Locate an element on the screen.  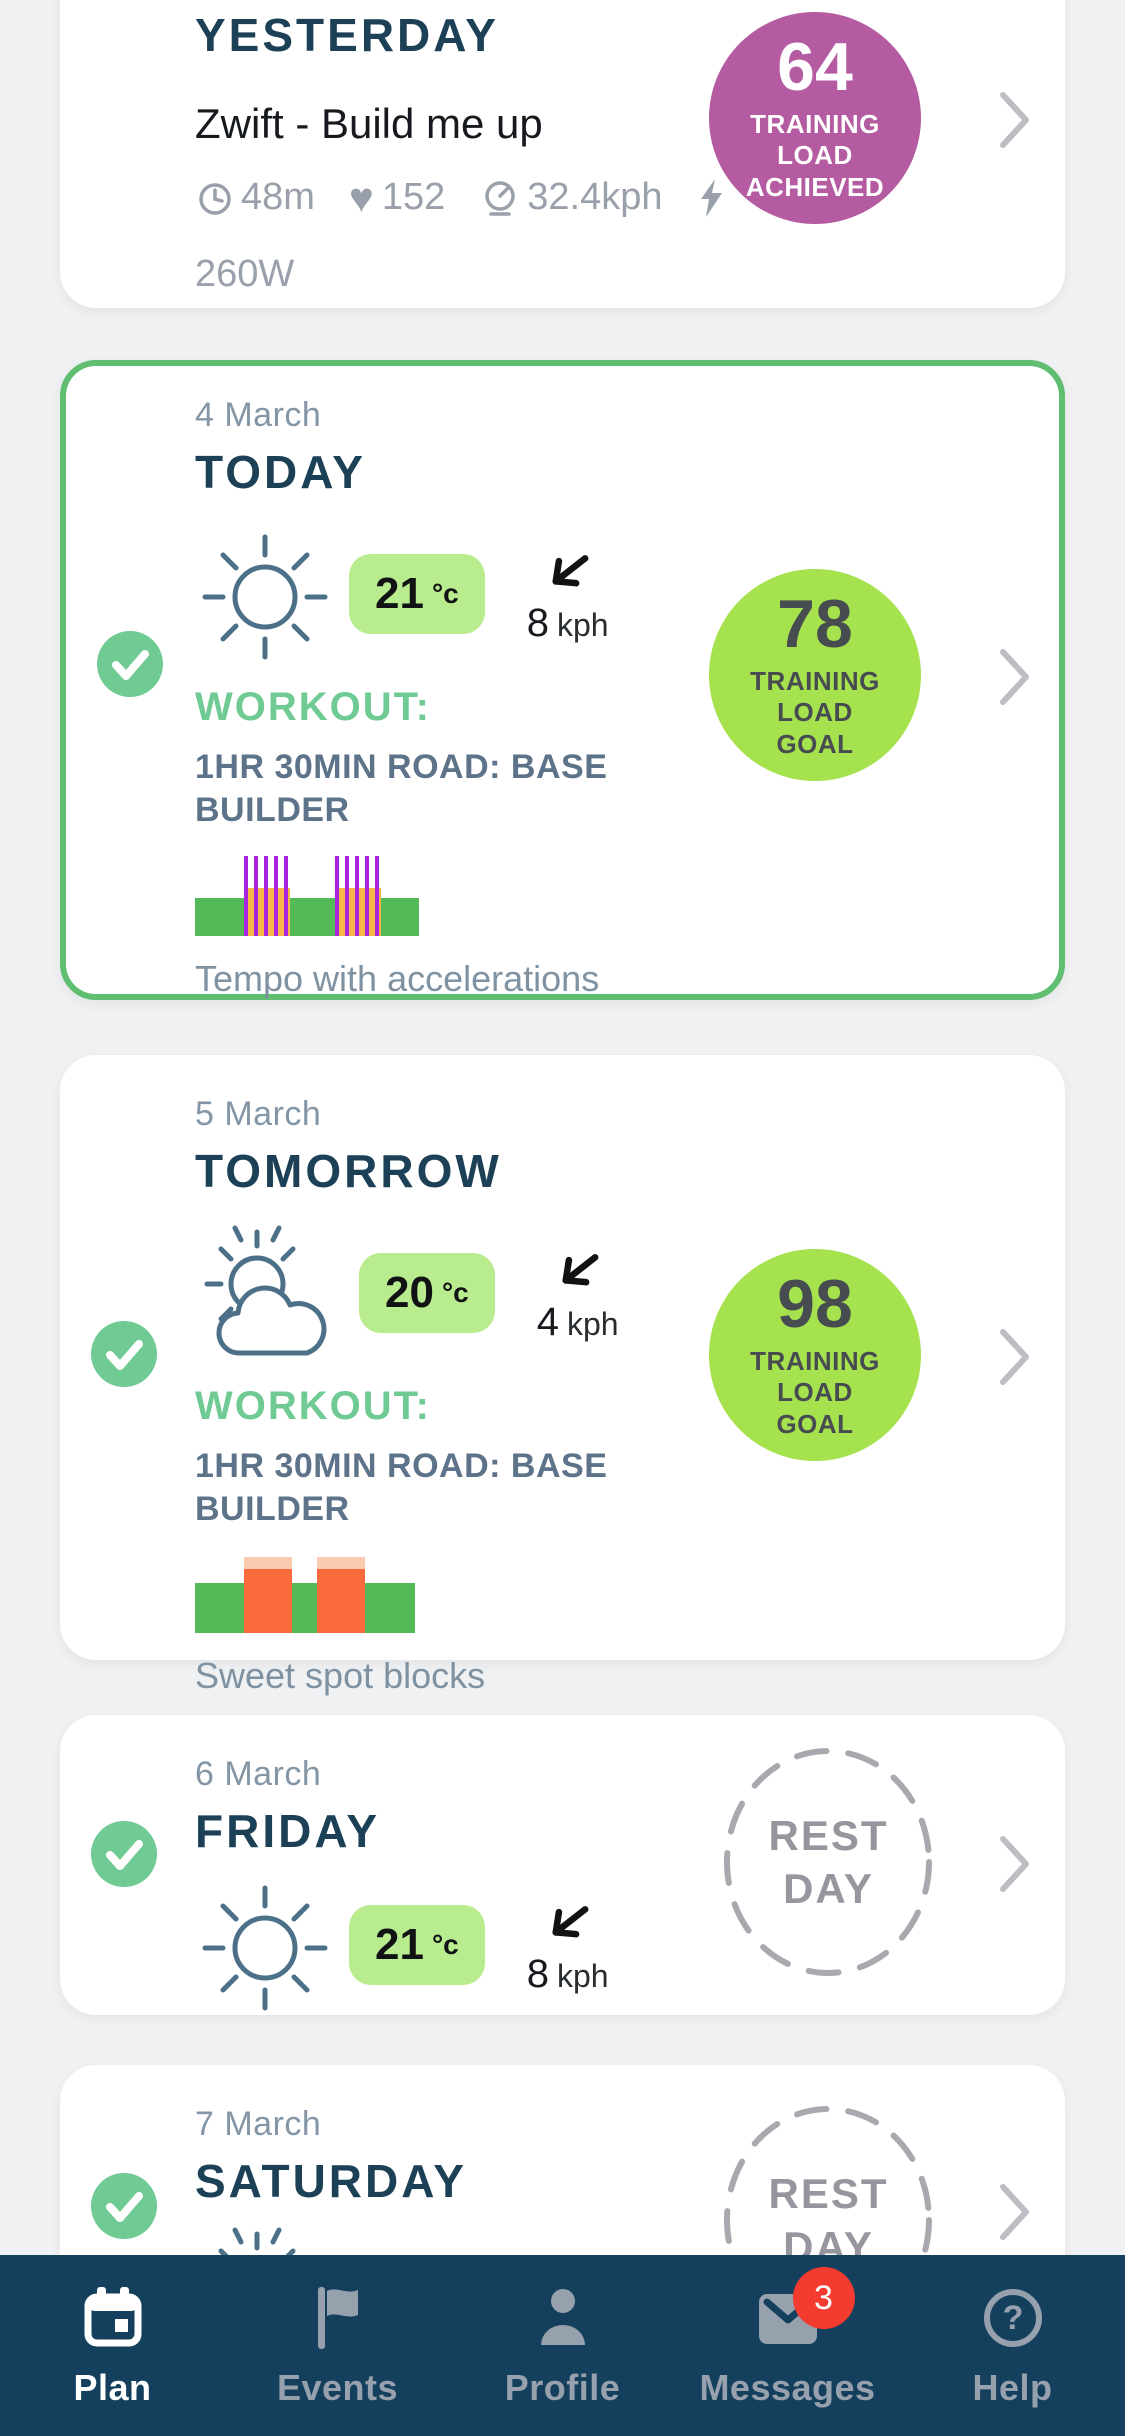
speedometer-icon is located at coordinates (500, 198).